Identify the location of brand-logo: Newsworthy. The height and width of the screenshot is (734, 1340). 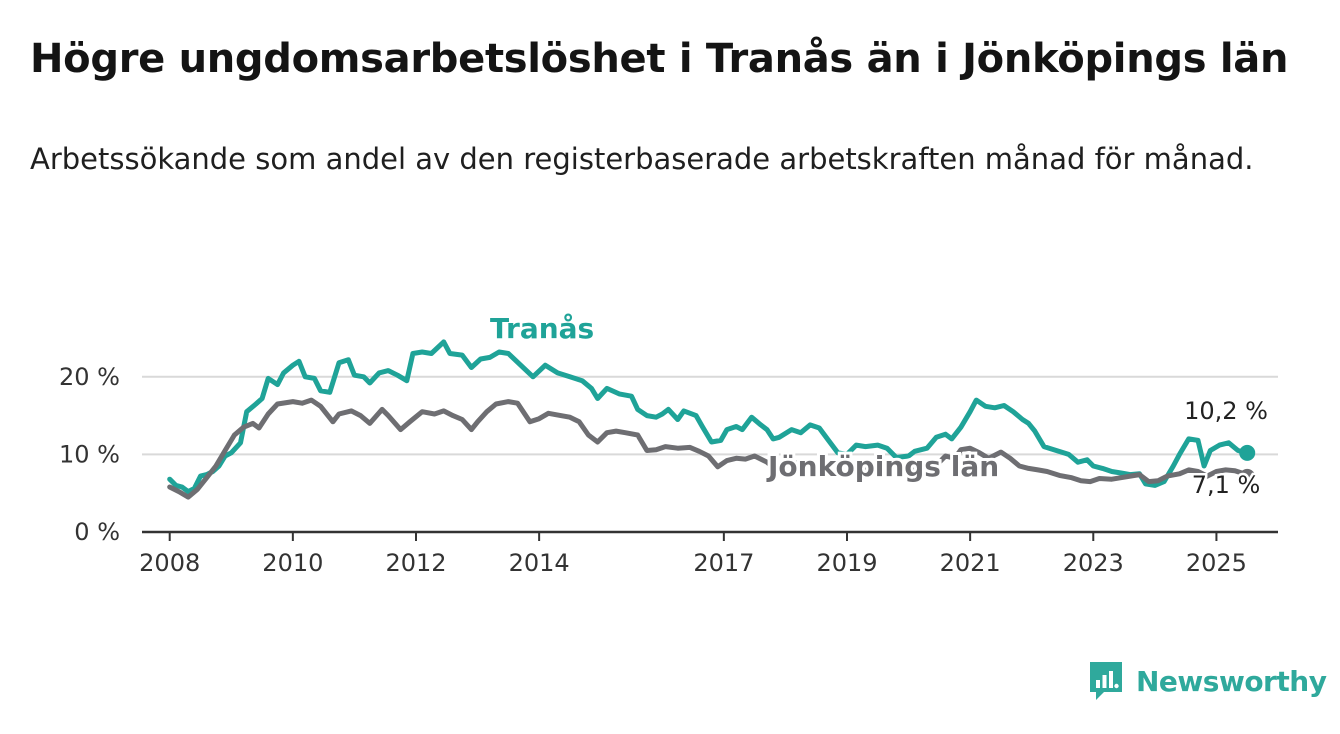
(1207, 681).